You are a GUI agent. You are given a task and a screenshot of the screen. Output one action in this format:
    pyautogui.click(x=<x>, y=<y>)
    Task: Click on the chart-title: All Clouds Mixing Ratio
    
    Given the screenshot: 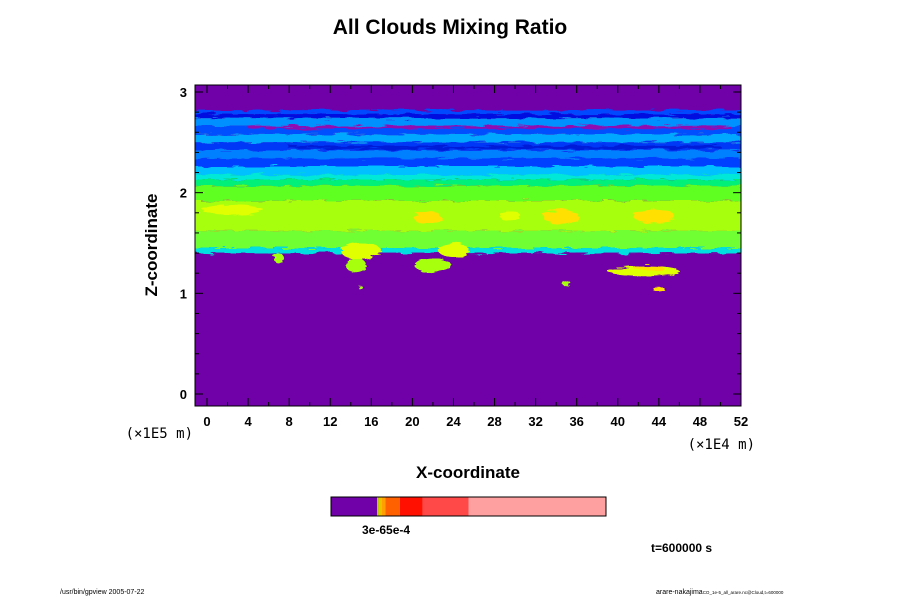 What is the action you would take?
    pyautogui.click(x=450, y=27)
    